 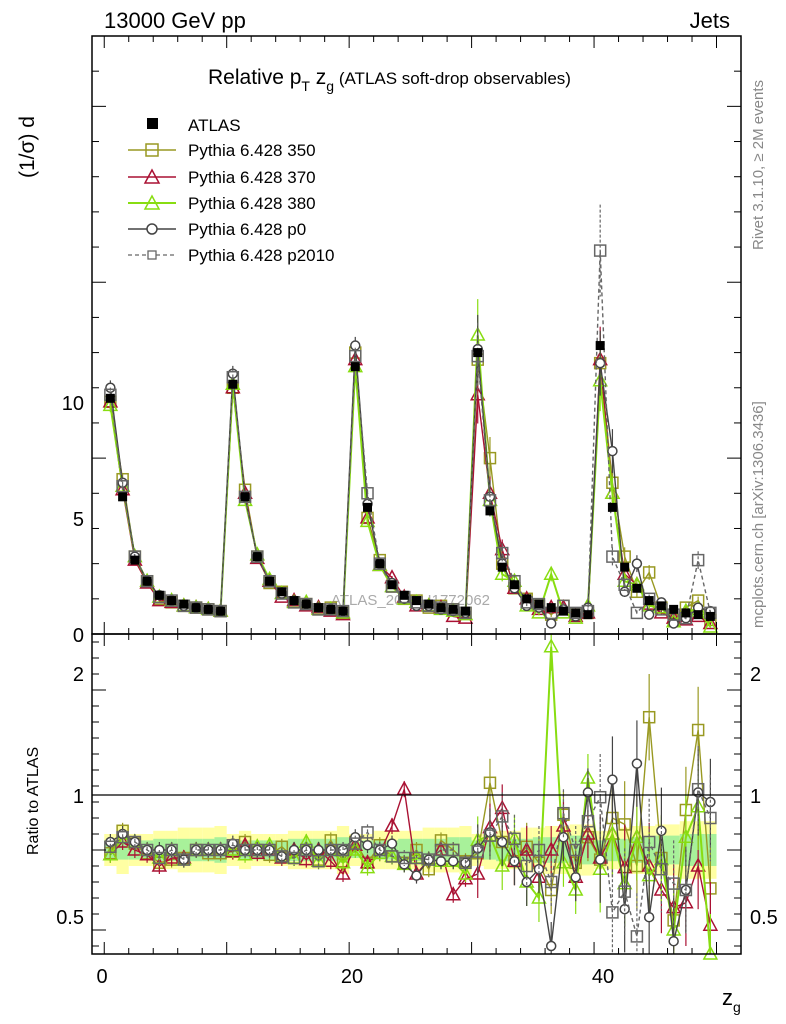 What do you see at coordinates (152, 123) in the screenshot?
I see `legend-marker-atlas` at bounding box center [152, 123].